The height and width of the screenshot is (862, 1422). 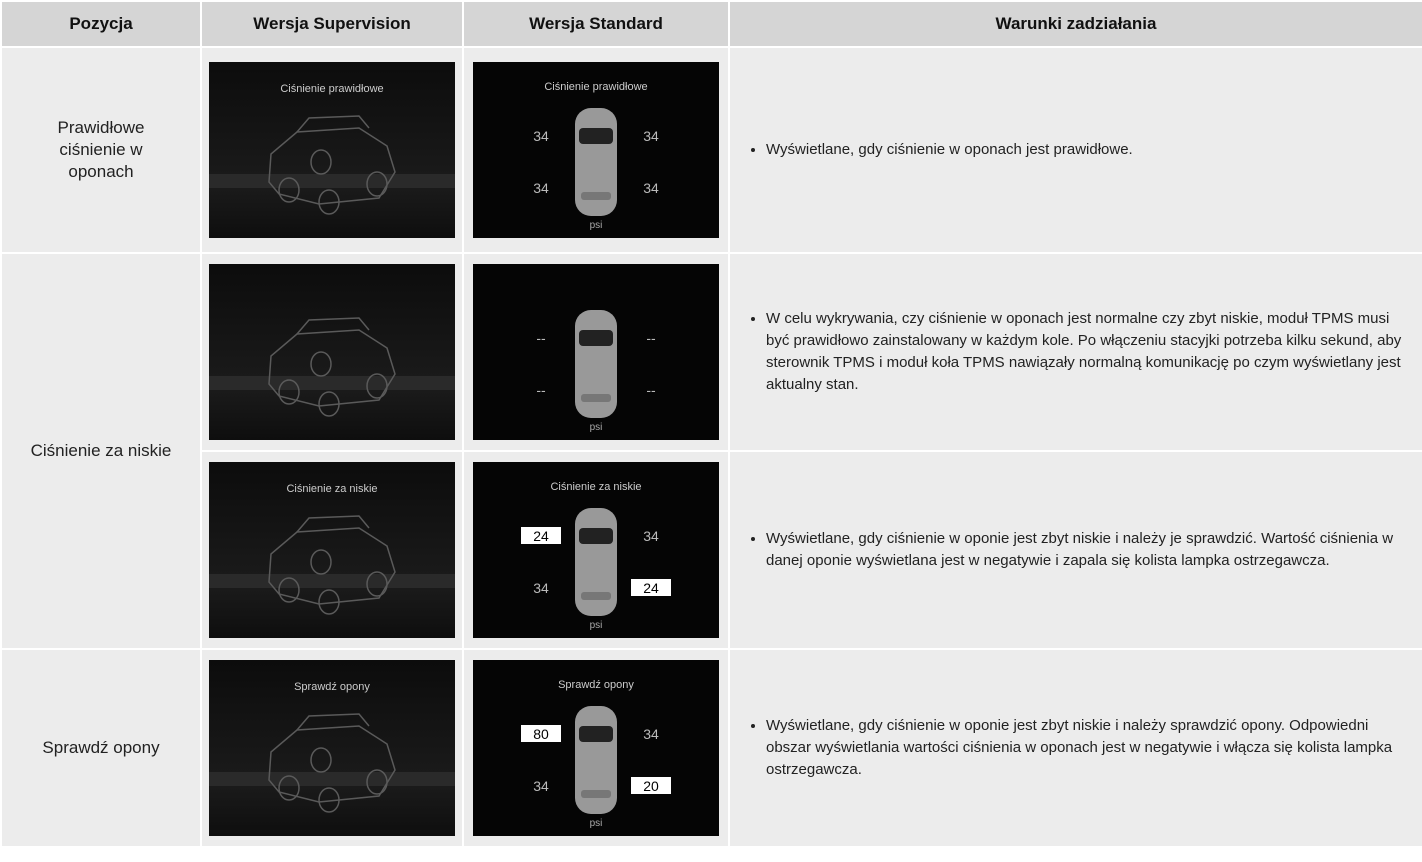 I want to click on position-cell: Sprawdź opony, so click(x=101, y=748).